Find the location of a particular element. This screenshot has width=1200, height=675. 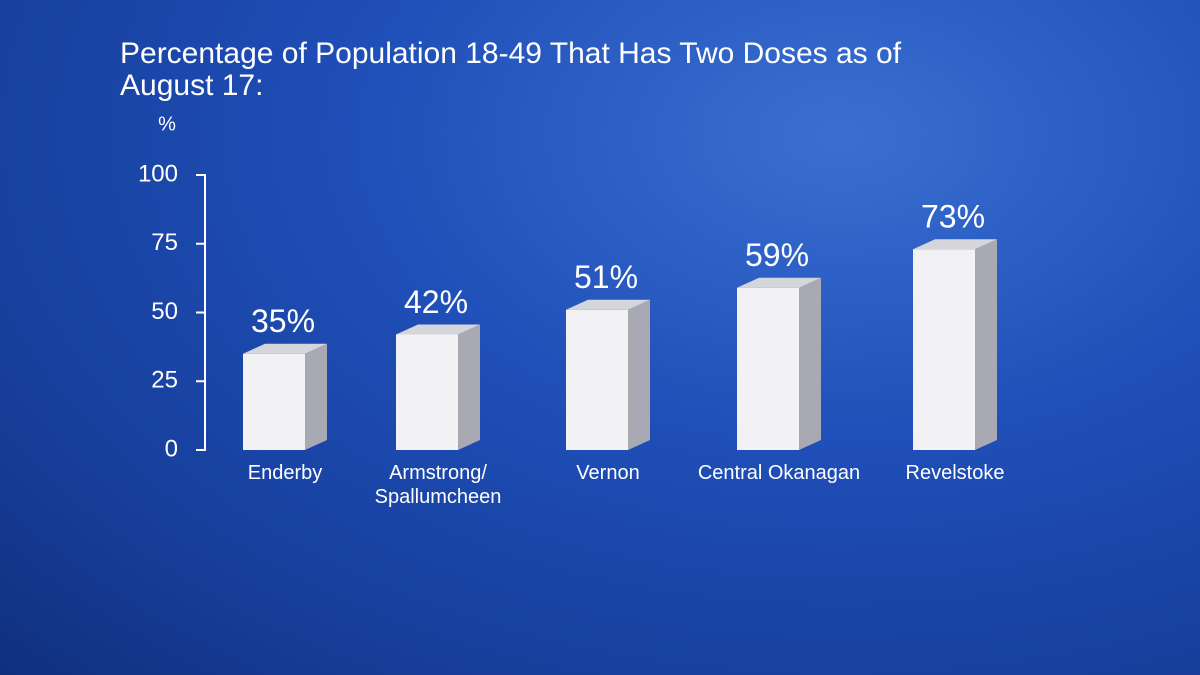

x-tick-label: Enderby is located at coordinates (285, 473).